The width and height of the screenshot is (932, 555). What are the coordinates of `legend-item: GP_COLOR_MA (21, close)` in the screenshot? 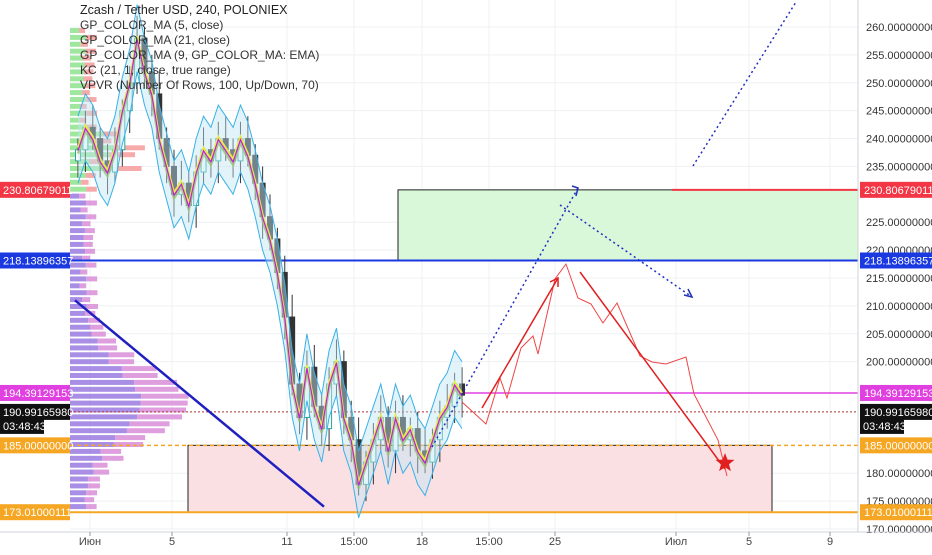 It's located at (155, 40).